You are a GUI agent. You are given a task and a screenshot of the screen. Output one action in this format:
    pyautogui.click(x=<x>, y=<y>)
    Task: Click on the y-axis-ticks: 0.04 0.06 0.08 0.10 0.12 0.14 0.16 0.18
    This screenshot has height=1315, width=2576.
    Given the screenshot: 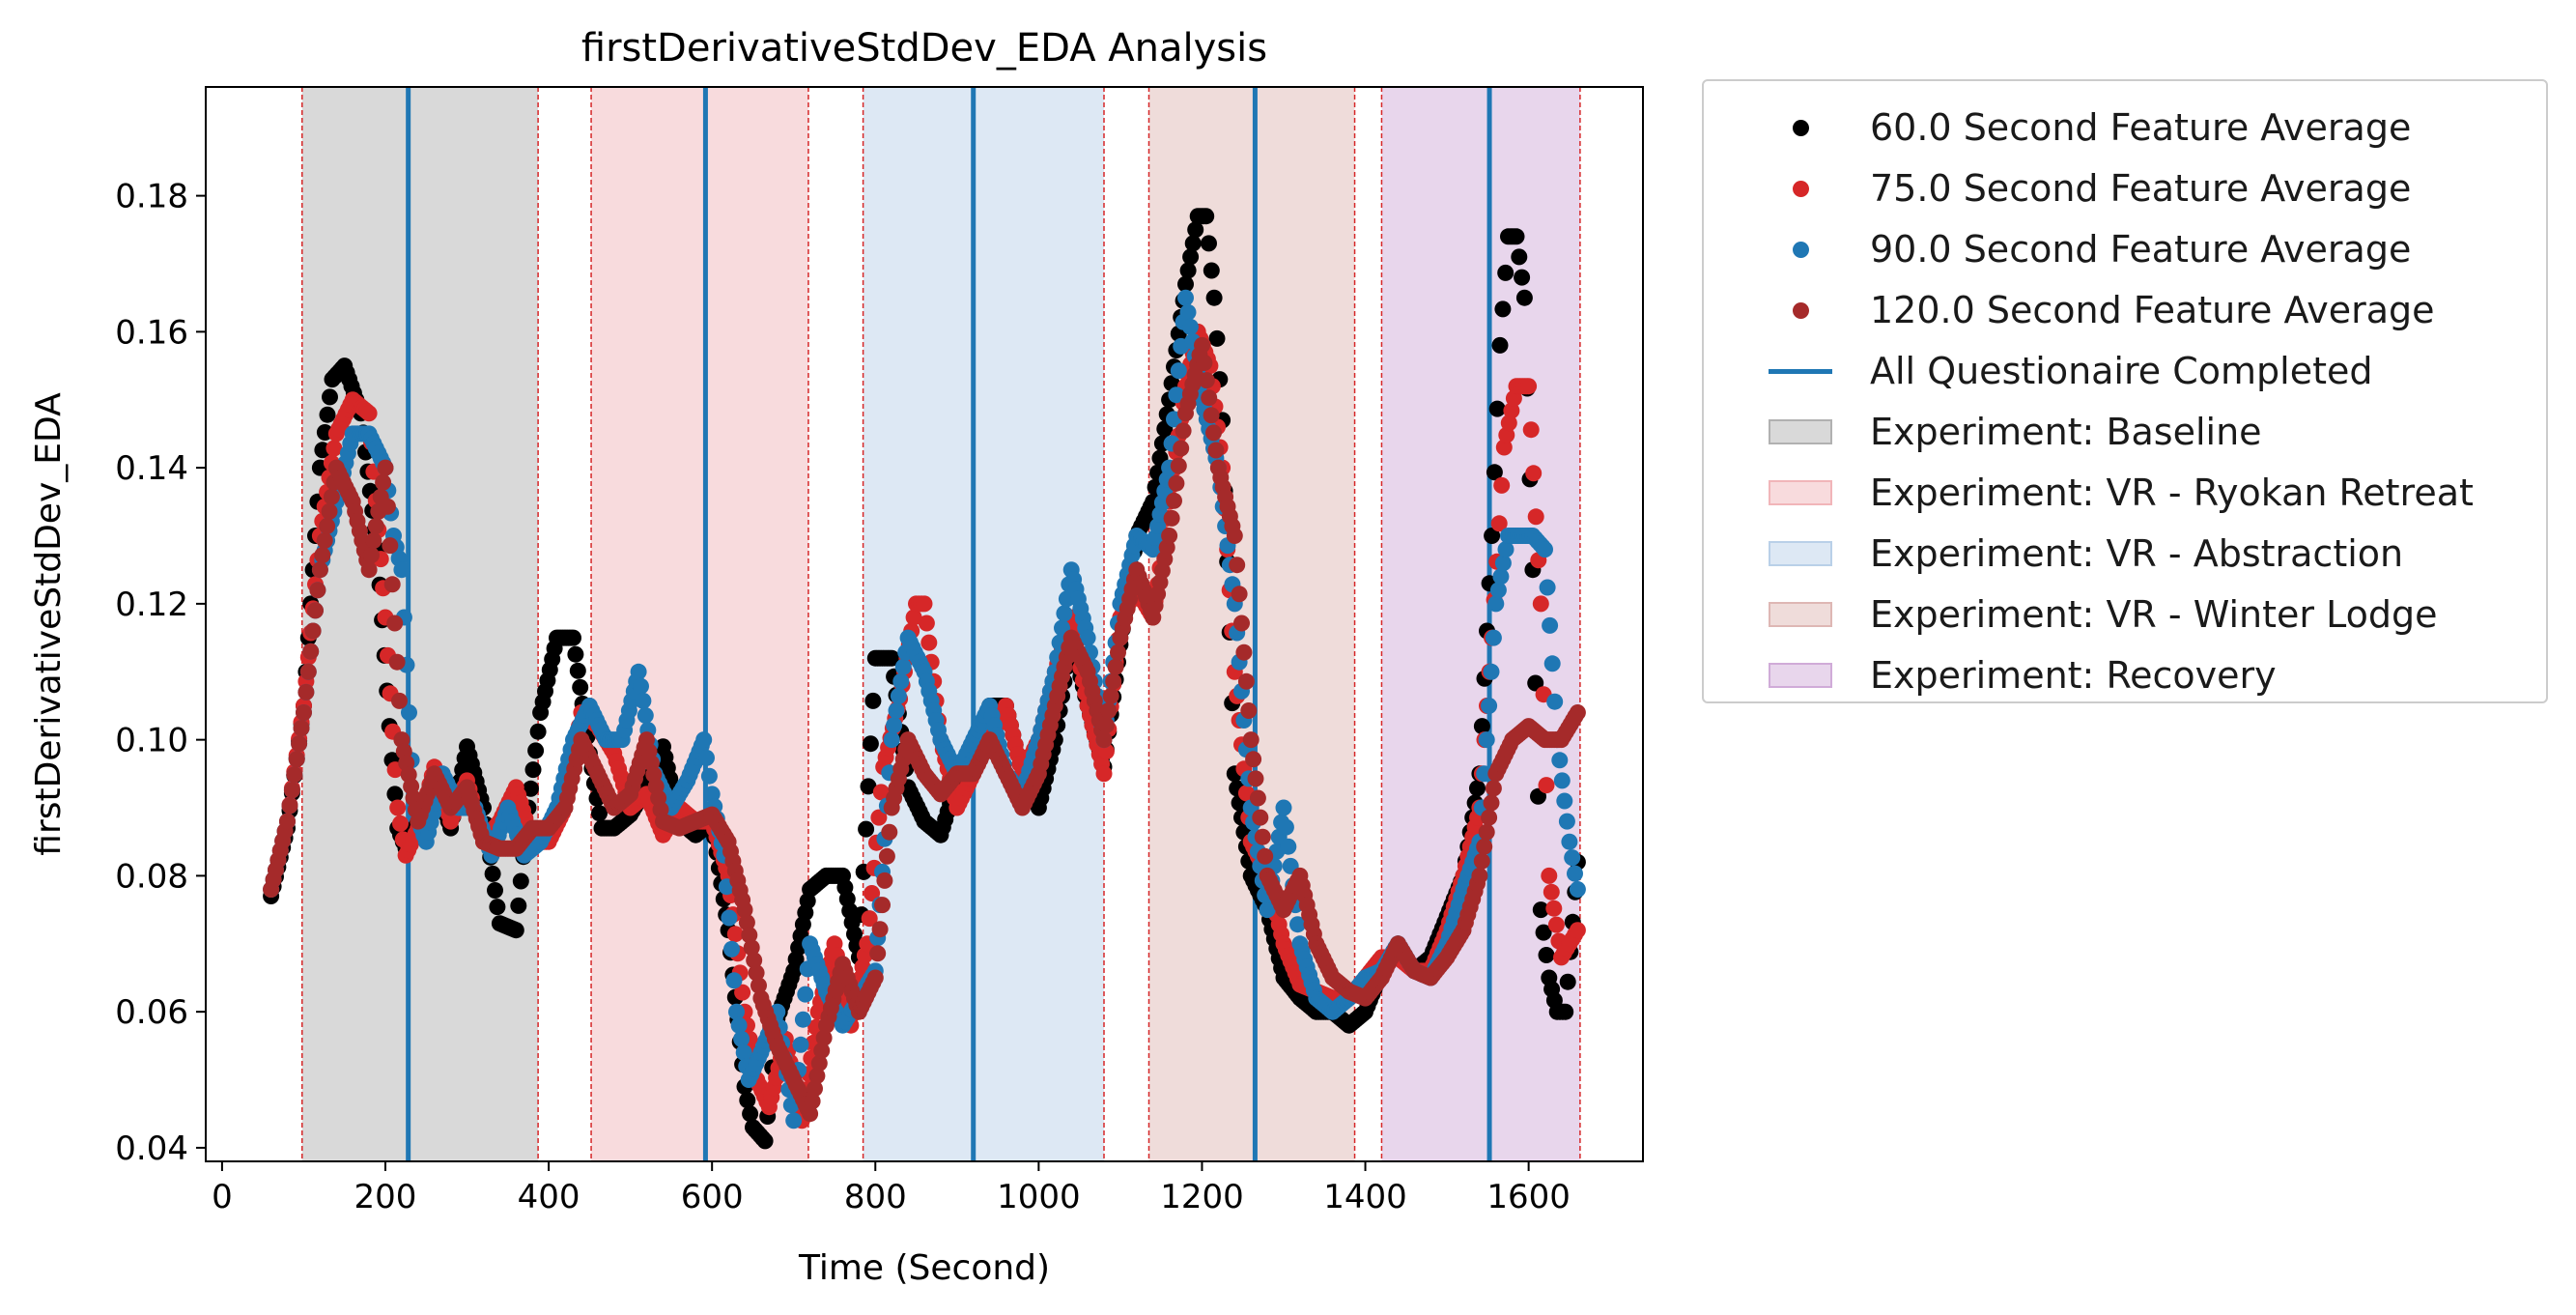 What is the action you would take?
    pyautogui.click(x=160, y=673)
    